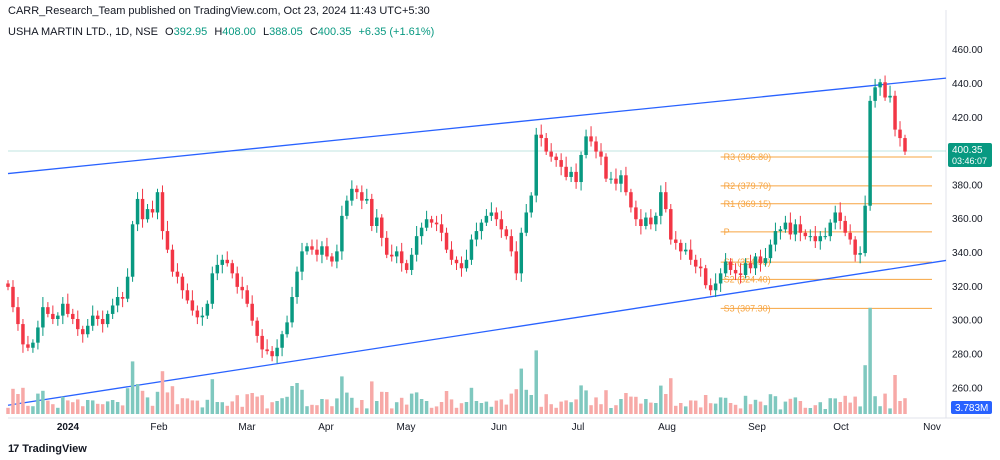 This screenshot has height=460, width=1000. I want to click on symbol-label: USHA MARTIN LTD., 1D, NSE, so click(83, 32).